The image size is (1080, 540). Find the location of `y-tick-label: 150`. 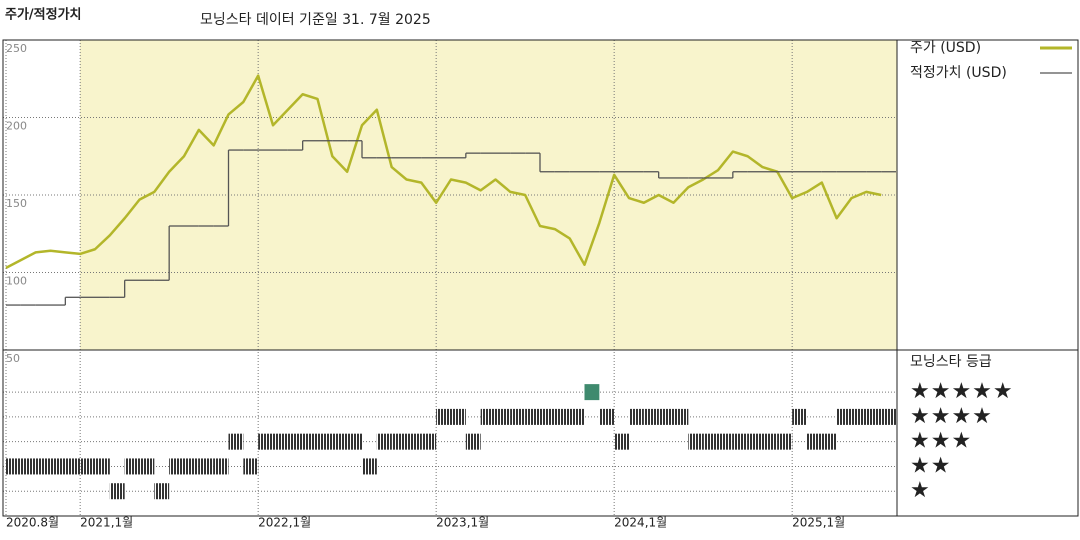

y-tick-label: 150 is located at coordinates (16, 203).